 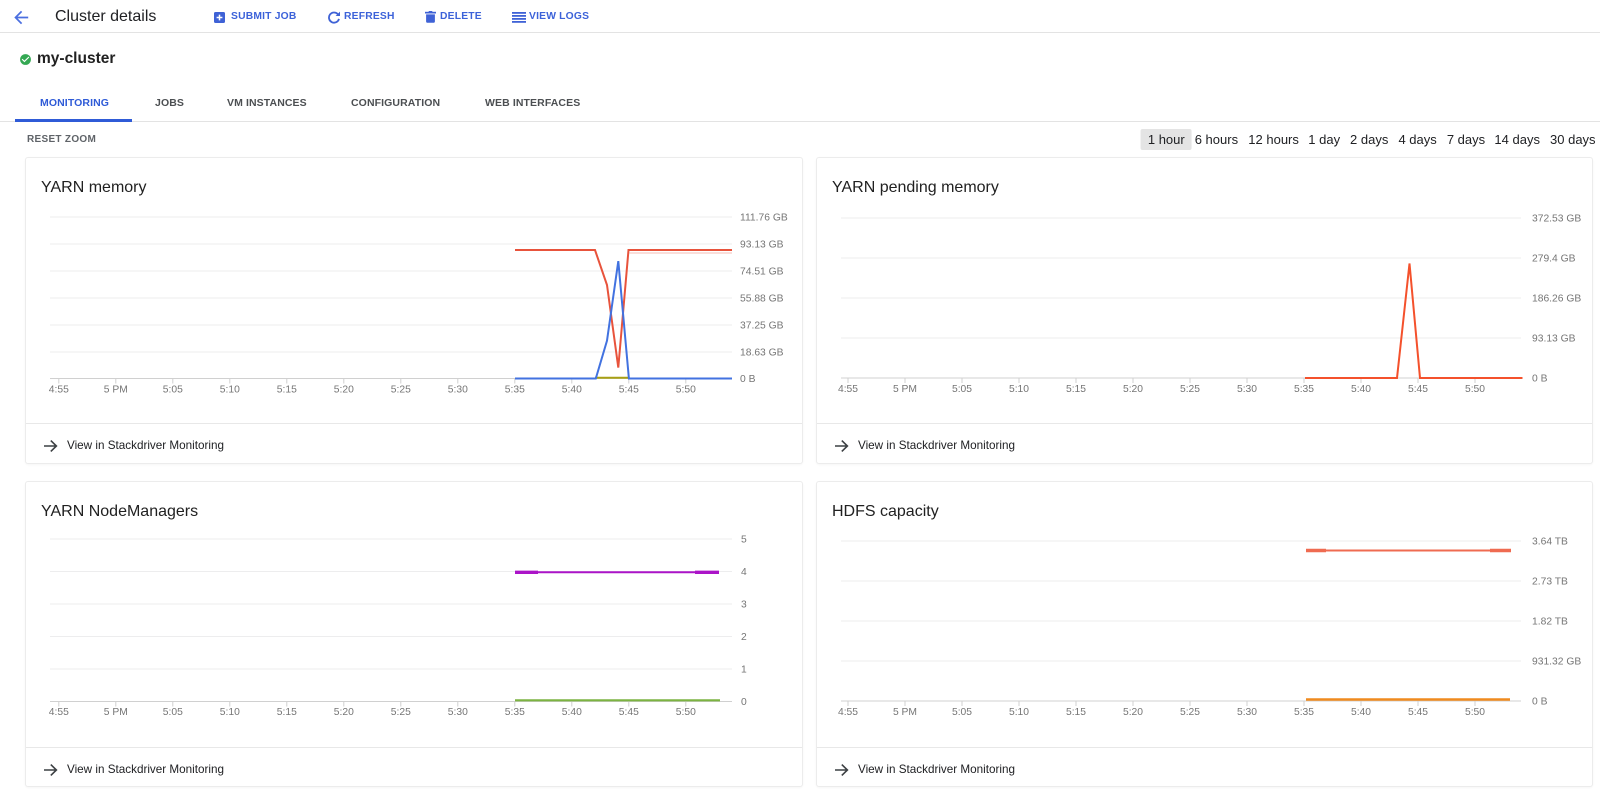 I want to click on svg-text: 5, so click(x=744, y=540).